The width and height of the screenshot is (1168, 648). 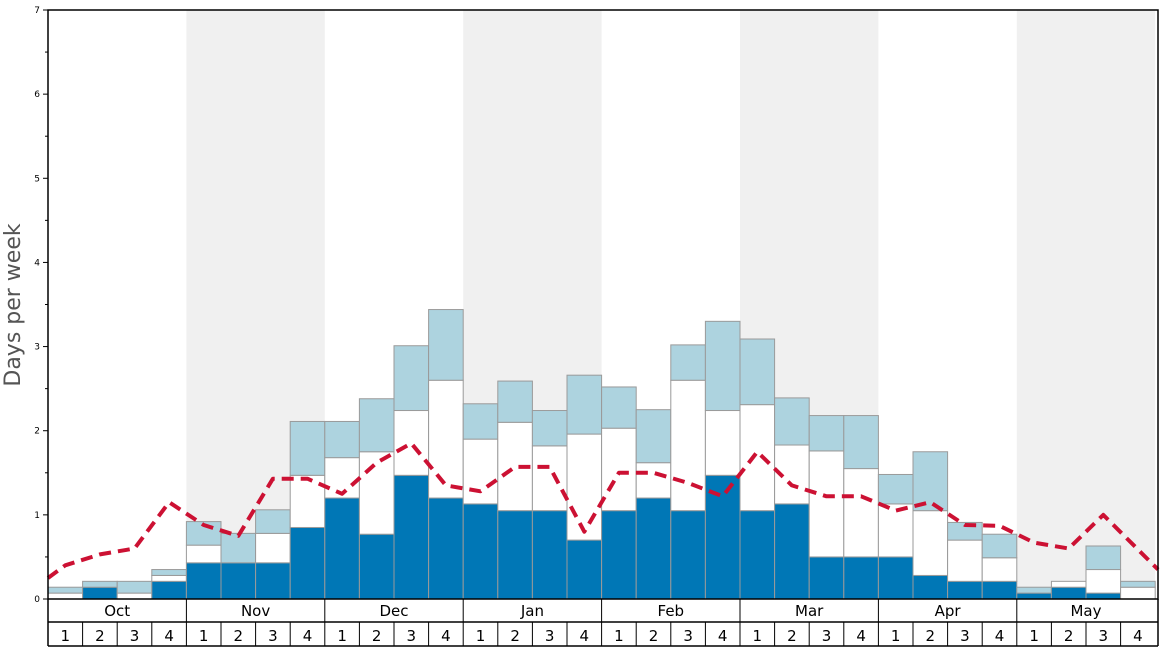 What do you see at coordinates (37, 95) in the screenshot?
I see `y-tick-label-6: 6` at bounding box center [37, 95].